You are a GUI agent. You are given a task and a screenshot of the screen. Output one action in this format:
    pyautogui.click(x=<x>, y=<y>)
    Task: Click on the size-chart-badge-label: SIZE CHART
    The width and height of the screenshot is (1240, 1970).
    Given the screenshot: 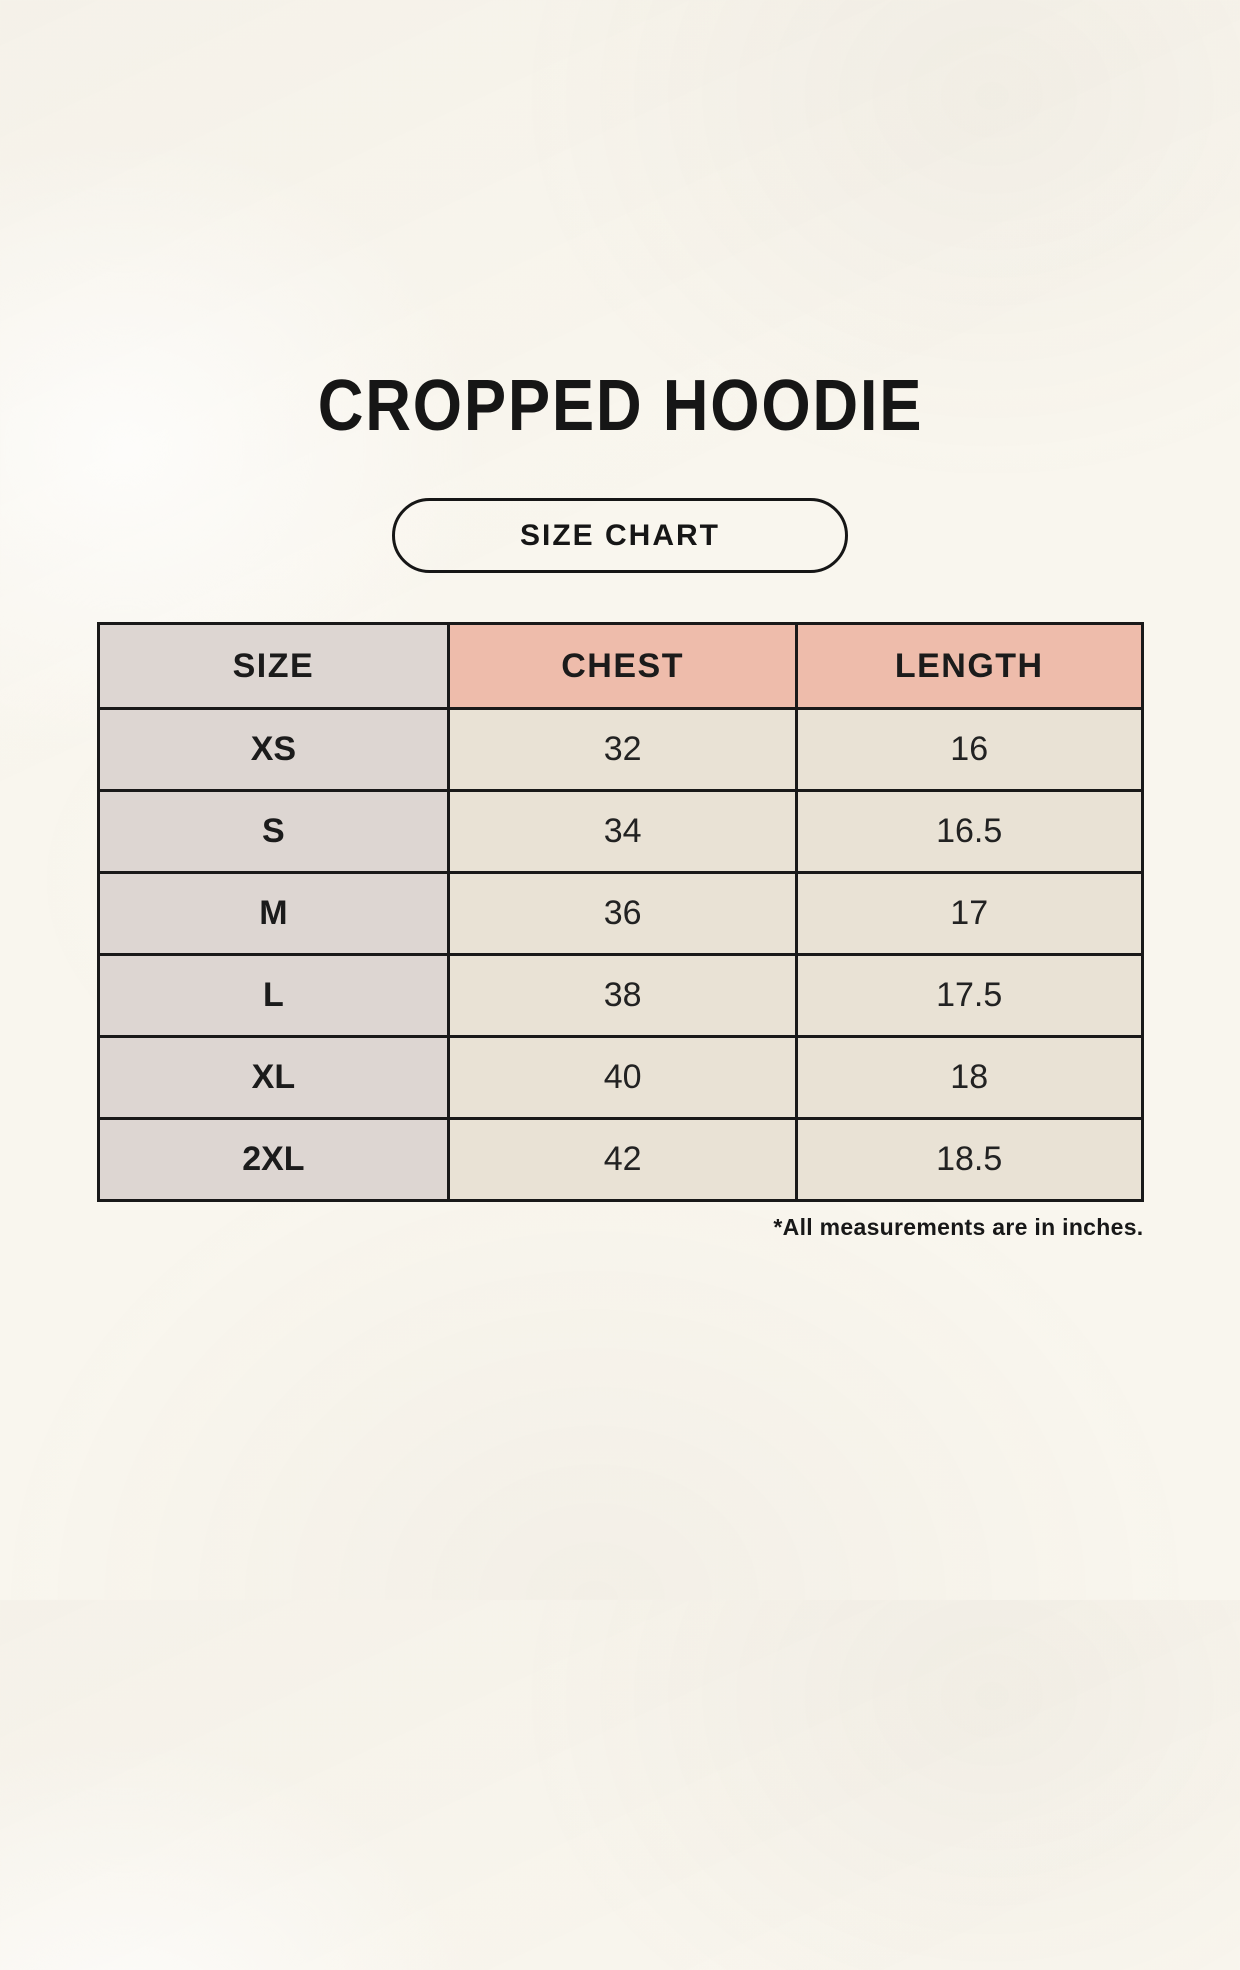 What is the action you would take?
    pyautogui.click(x=620, y=535)
    